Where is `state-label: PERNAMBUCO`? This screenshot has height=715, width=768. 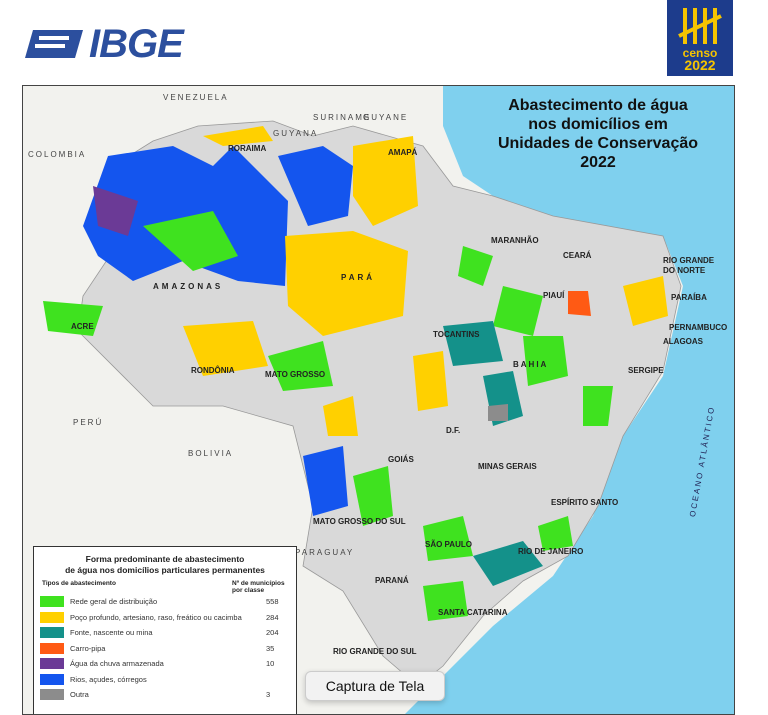
state-label: PERNAMBUCO is located at coordinates (698, 327).